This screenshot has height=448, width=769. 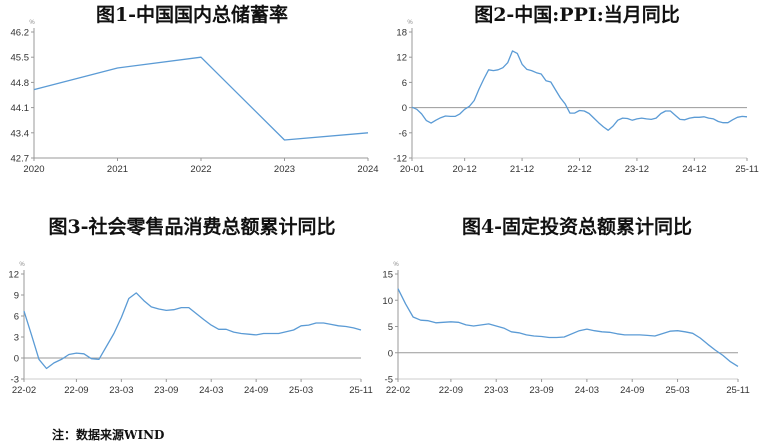 I want to click on y-tick-label: 44.8, so click(x=20, y=83).